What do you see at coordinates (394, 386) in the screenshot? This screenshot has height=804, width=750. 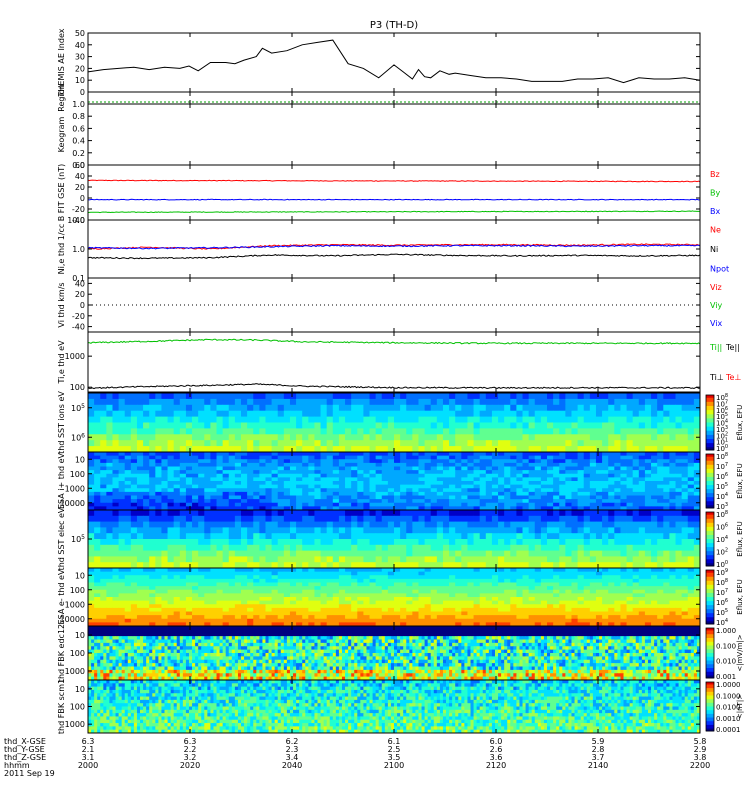 I see `series-temperature-Ti⊥` at bounding box center [394, 386].